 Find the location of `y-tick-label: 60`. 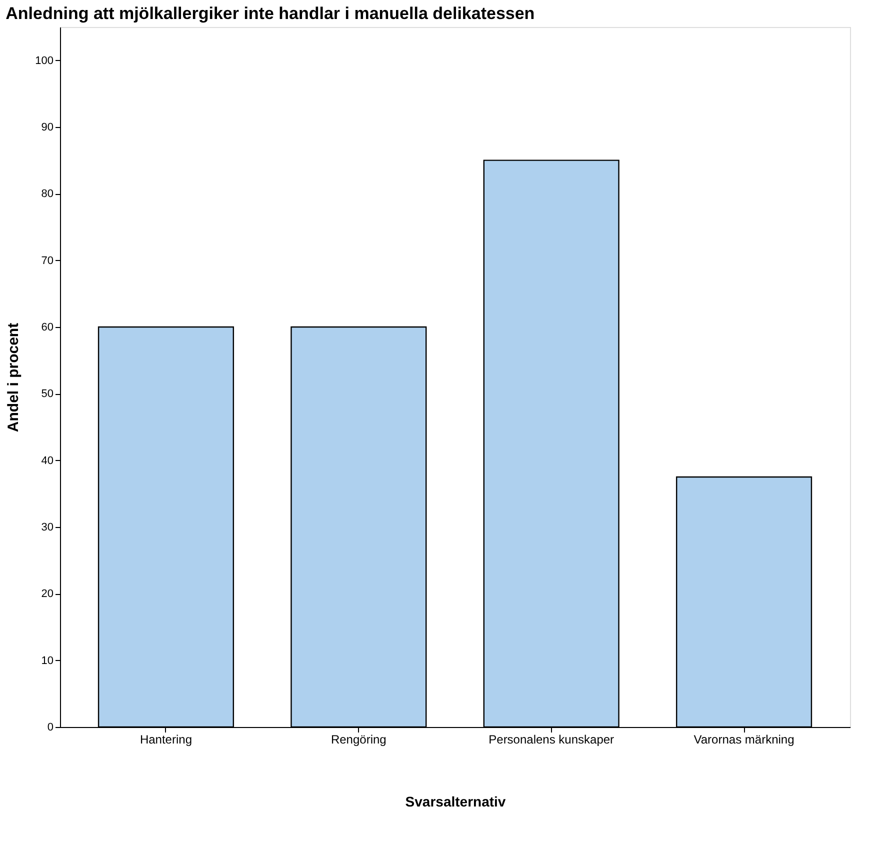

y-tick-label: 60 is located at coordinates (47, 328).